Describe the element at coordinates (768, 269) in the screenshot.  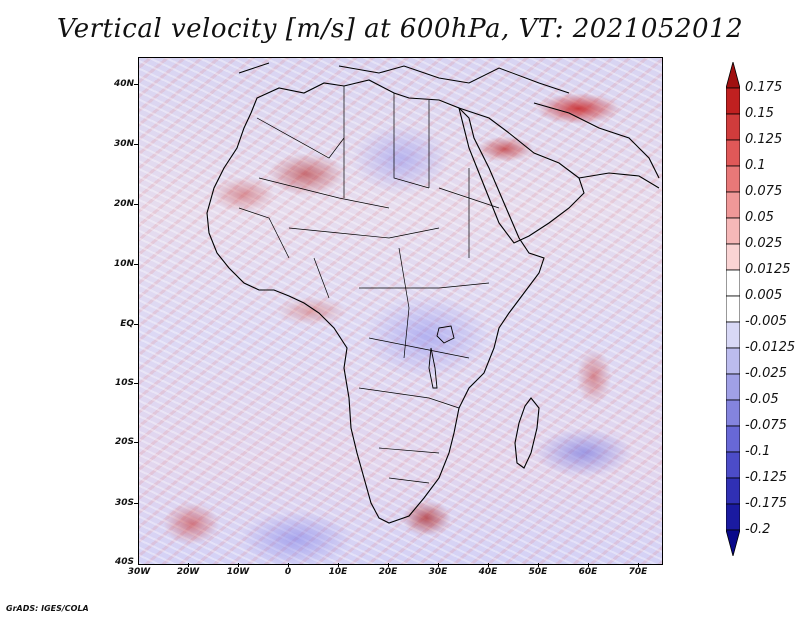
I see `colorbar-label-7: 0.0125` at that location.